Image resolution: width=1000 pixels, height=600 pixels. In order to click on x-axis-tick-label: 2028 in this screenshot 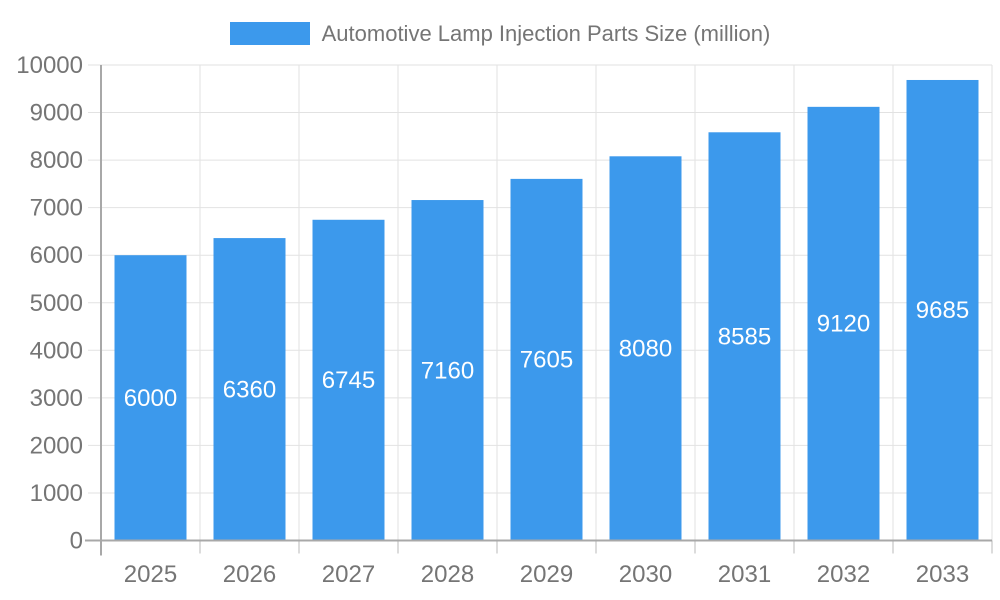, I will do `click(447, 574)`.